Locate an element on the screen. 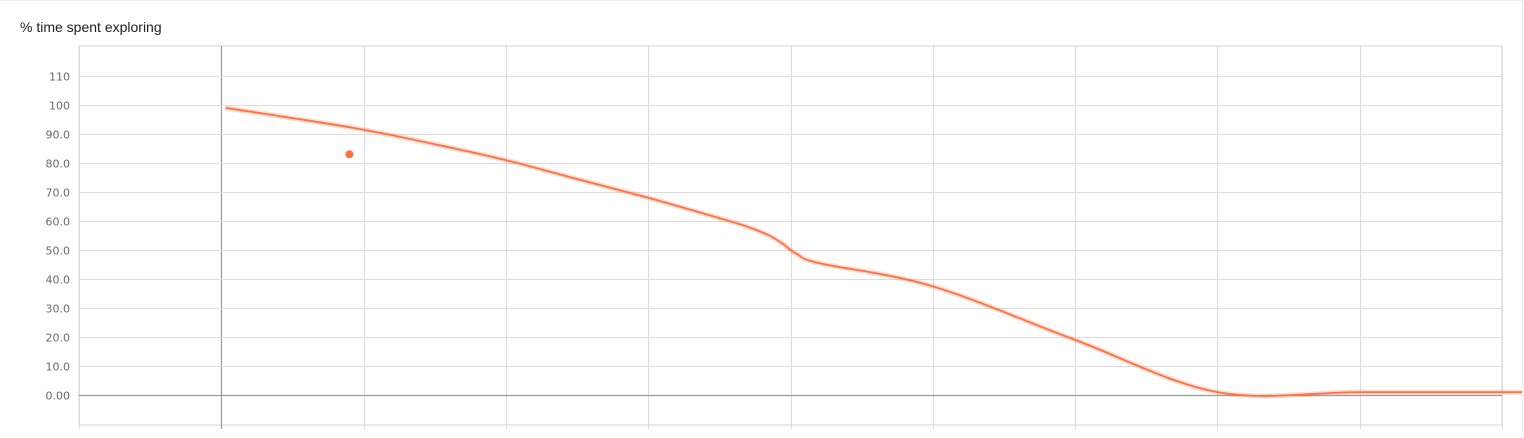  chart-title: % time spent exploring is located at coordinates (91, 27).